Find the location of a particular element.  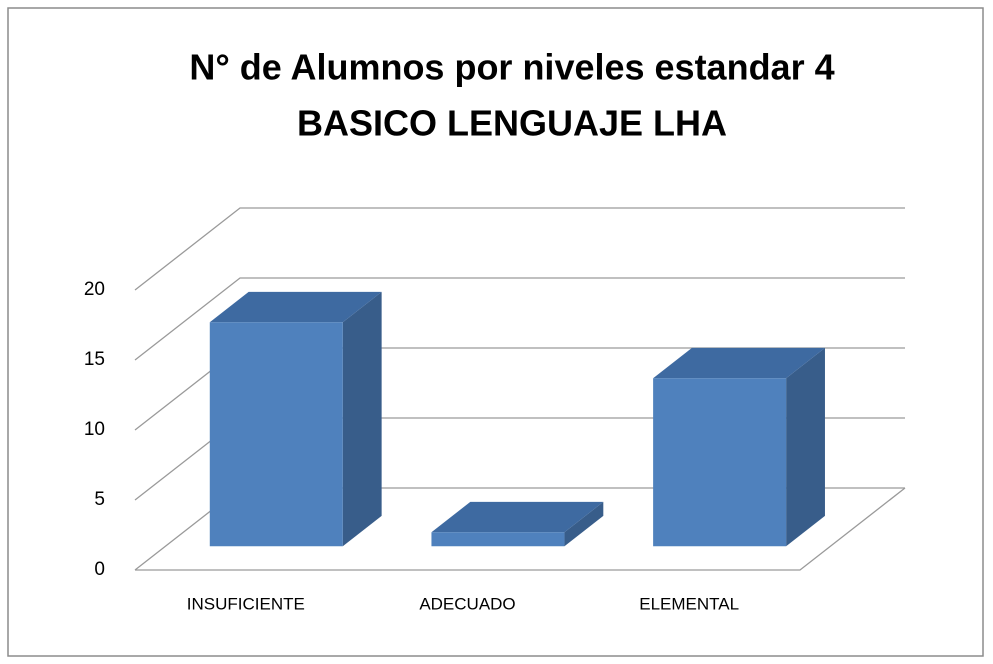

y-tick-label: 15 is located at coordinates (94, 359).